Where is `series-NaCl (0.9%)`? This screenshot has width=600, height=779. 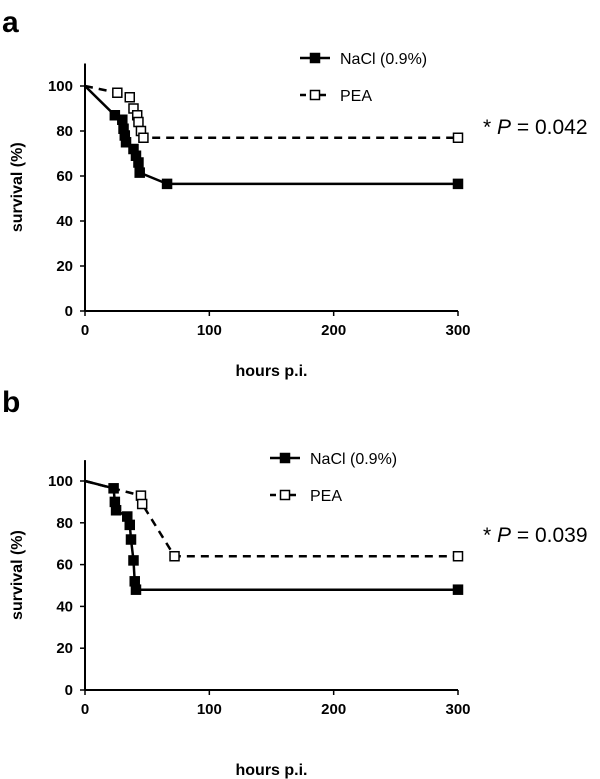
series-NaCl (0.9%) is located at coordinates (274, 137).